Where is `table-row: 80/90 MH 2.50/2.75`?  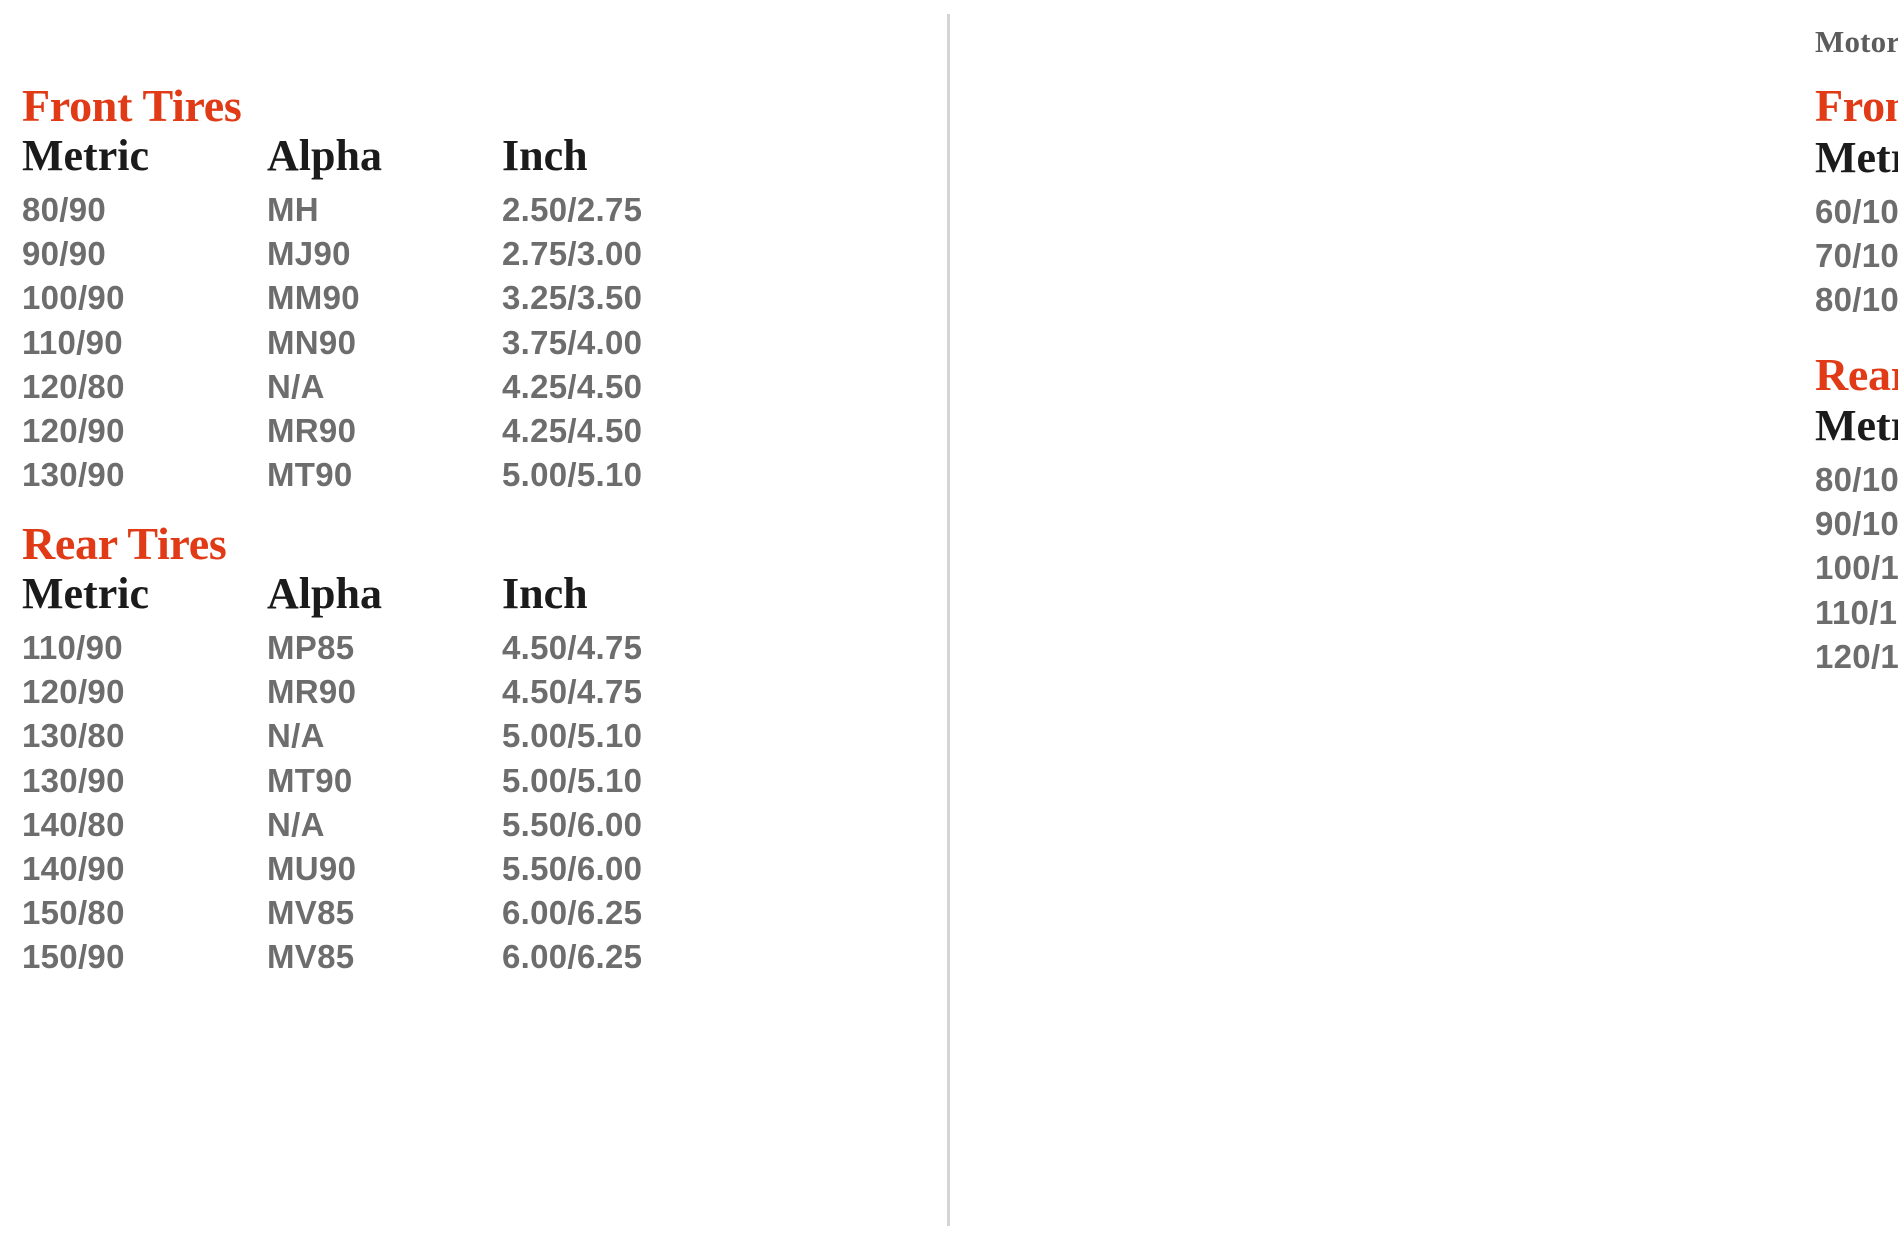
table-row: 80/90 MH 2.50/2.75 is located at coordinates (392, 210).